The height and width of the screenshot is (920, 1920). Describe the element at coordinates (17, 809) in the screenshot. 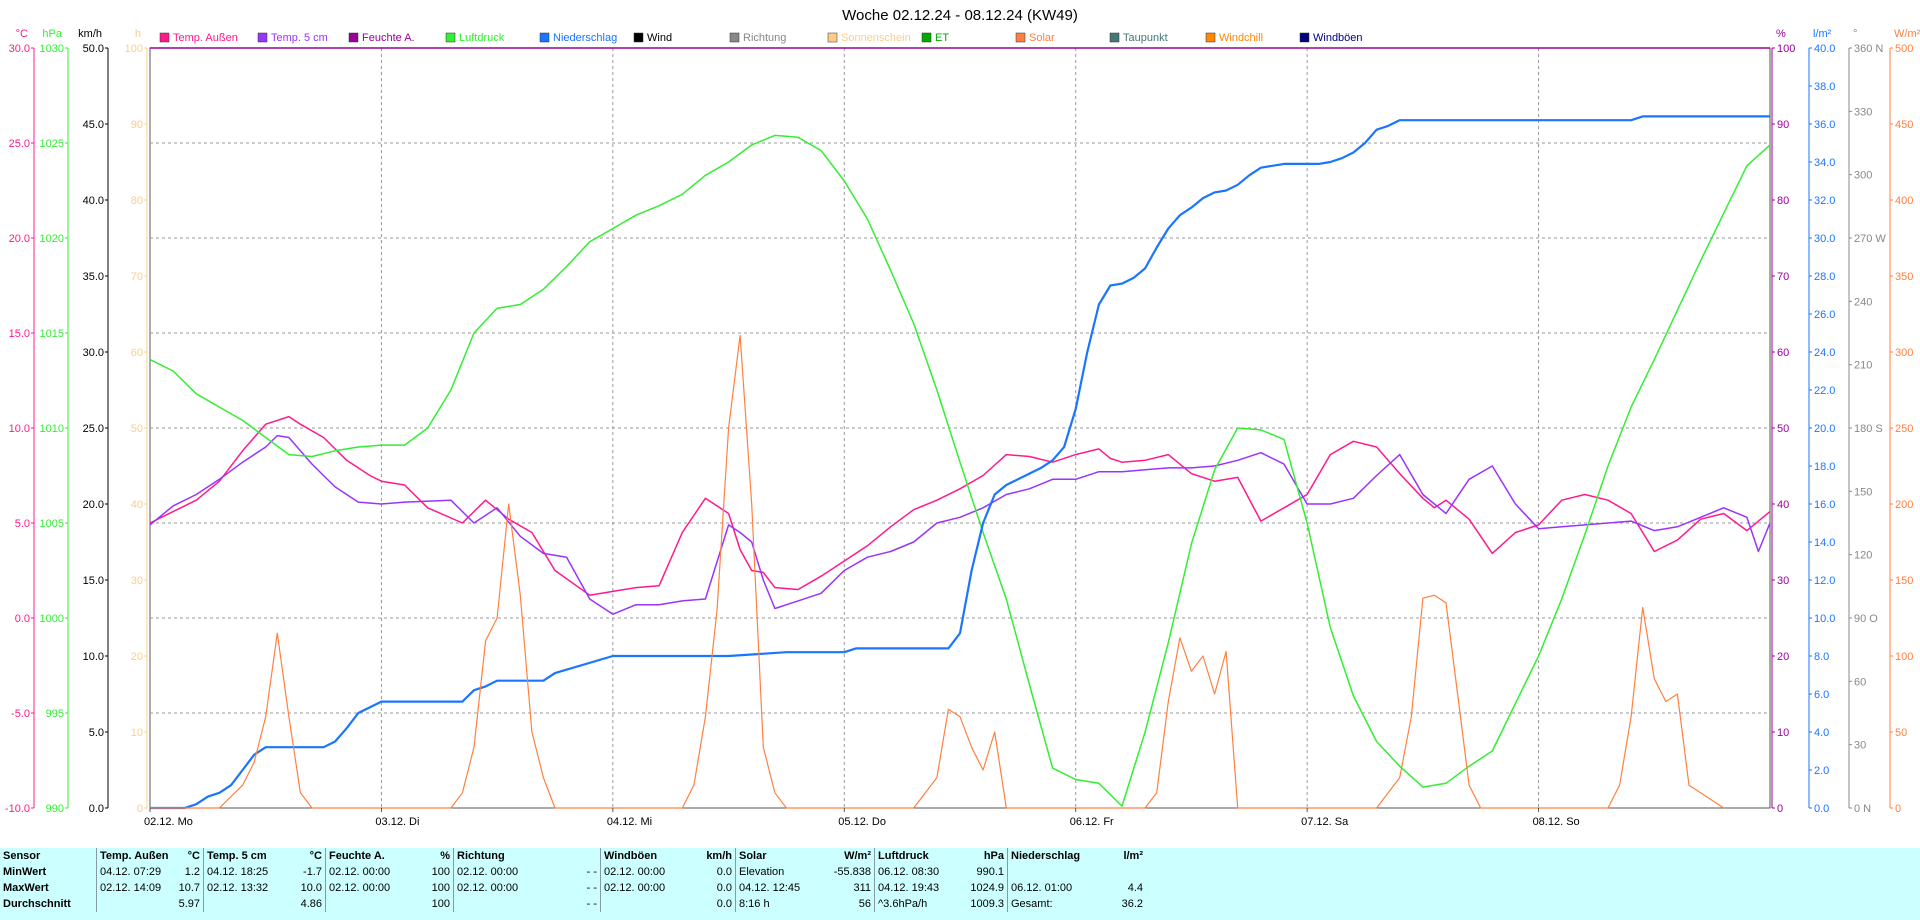

I see `left-axis-tick-label: -10.0` at that location.